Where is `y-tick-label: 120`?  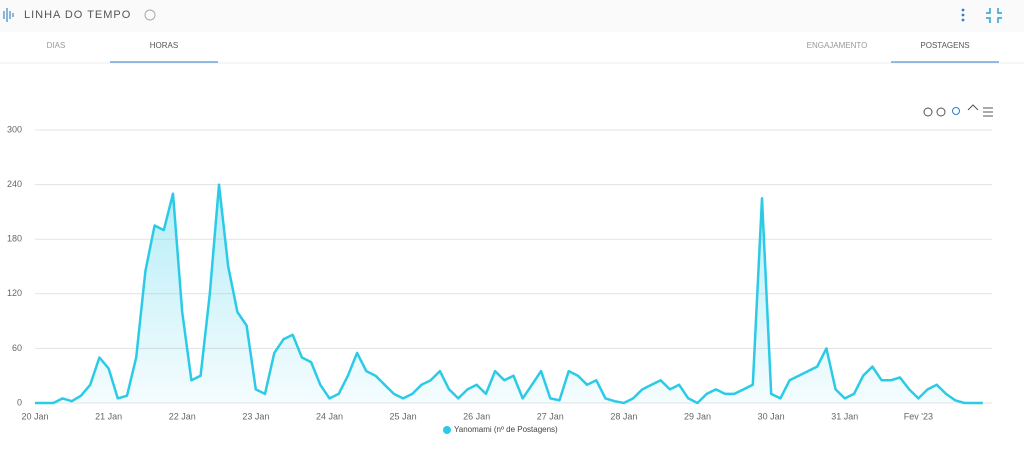
y-tick-label: 120 is located at coordinates (14, 293).